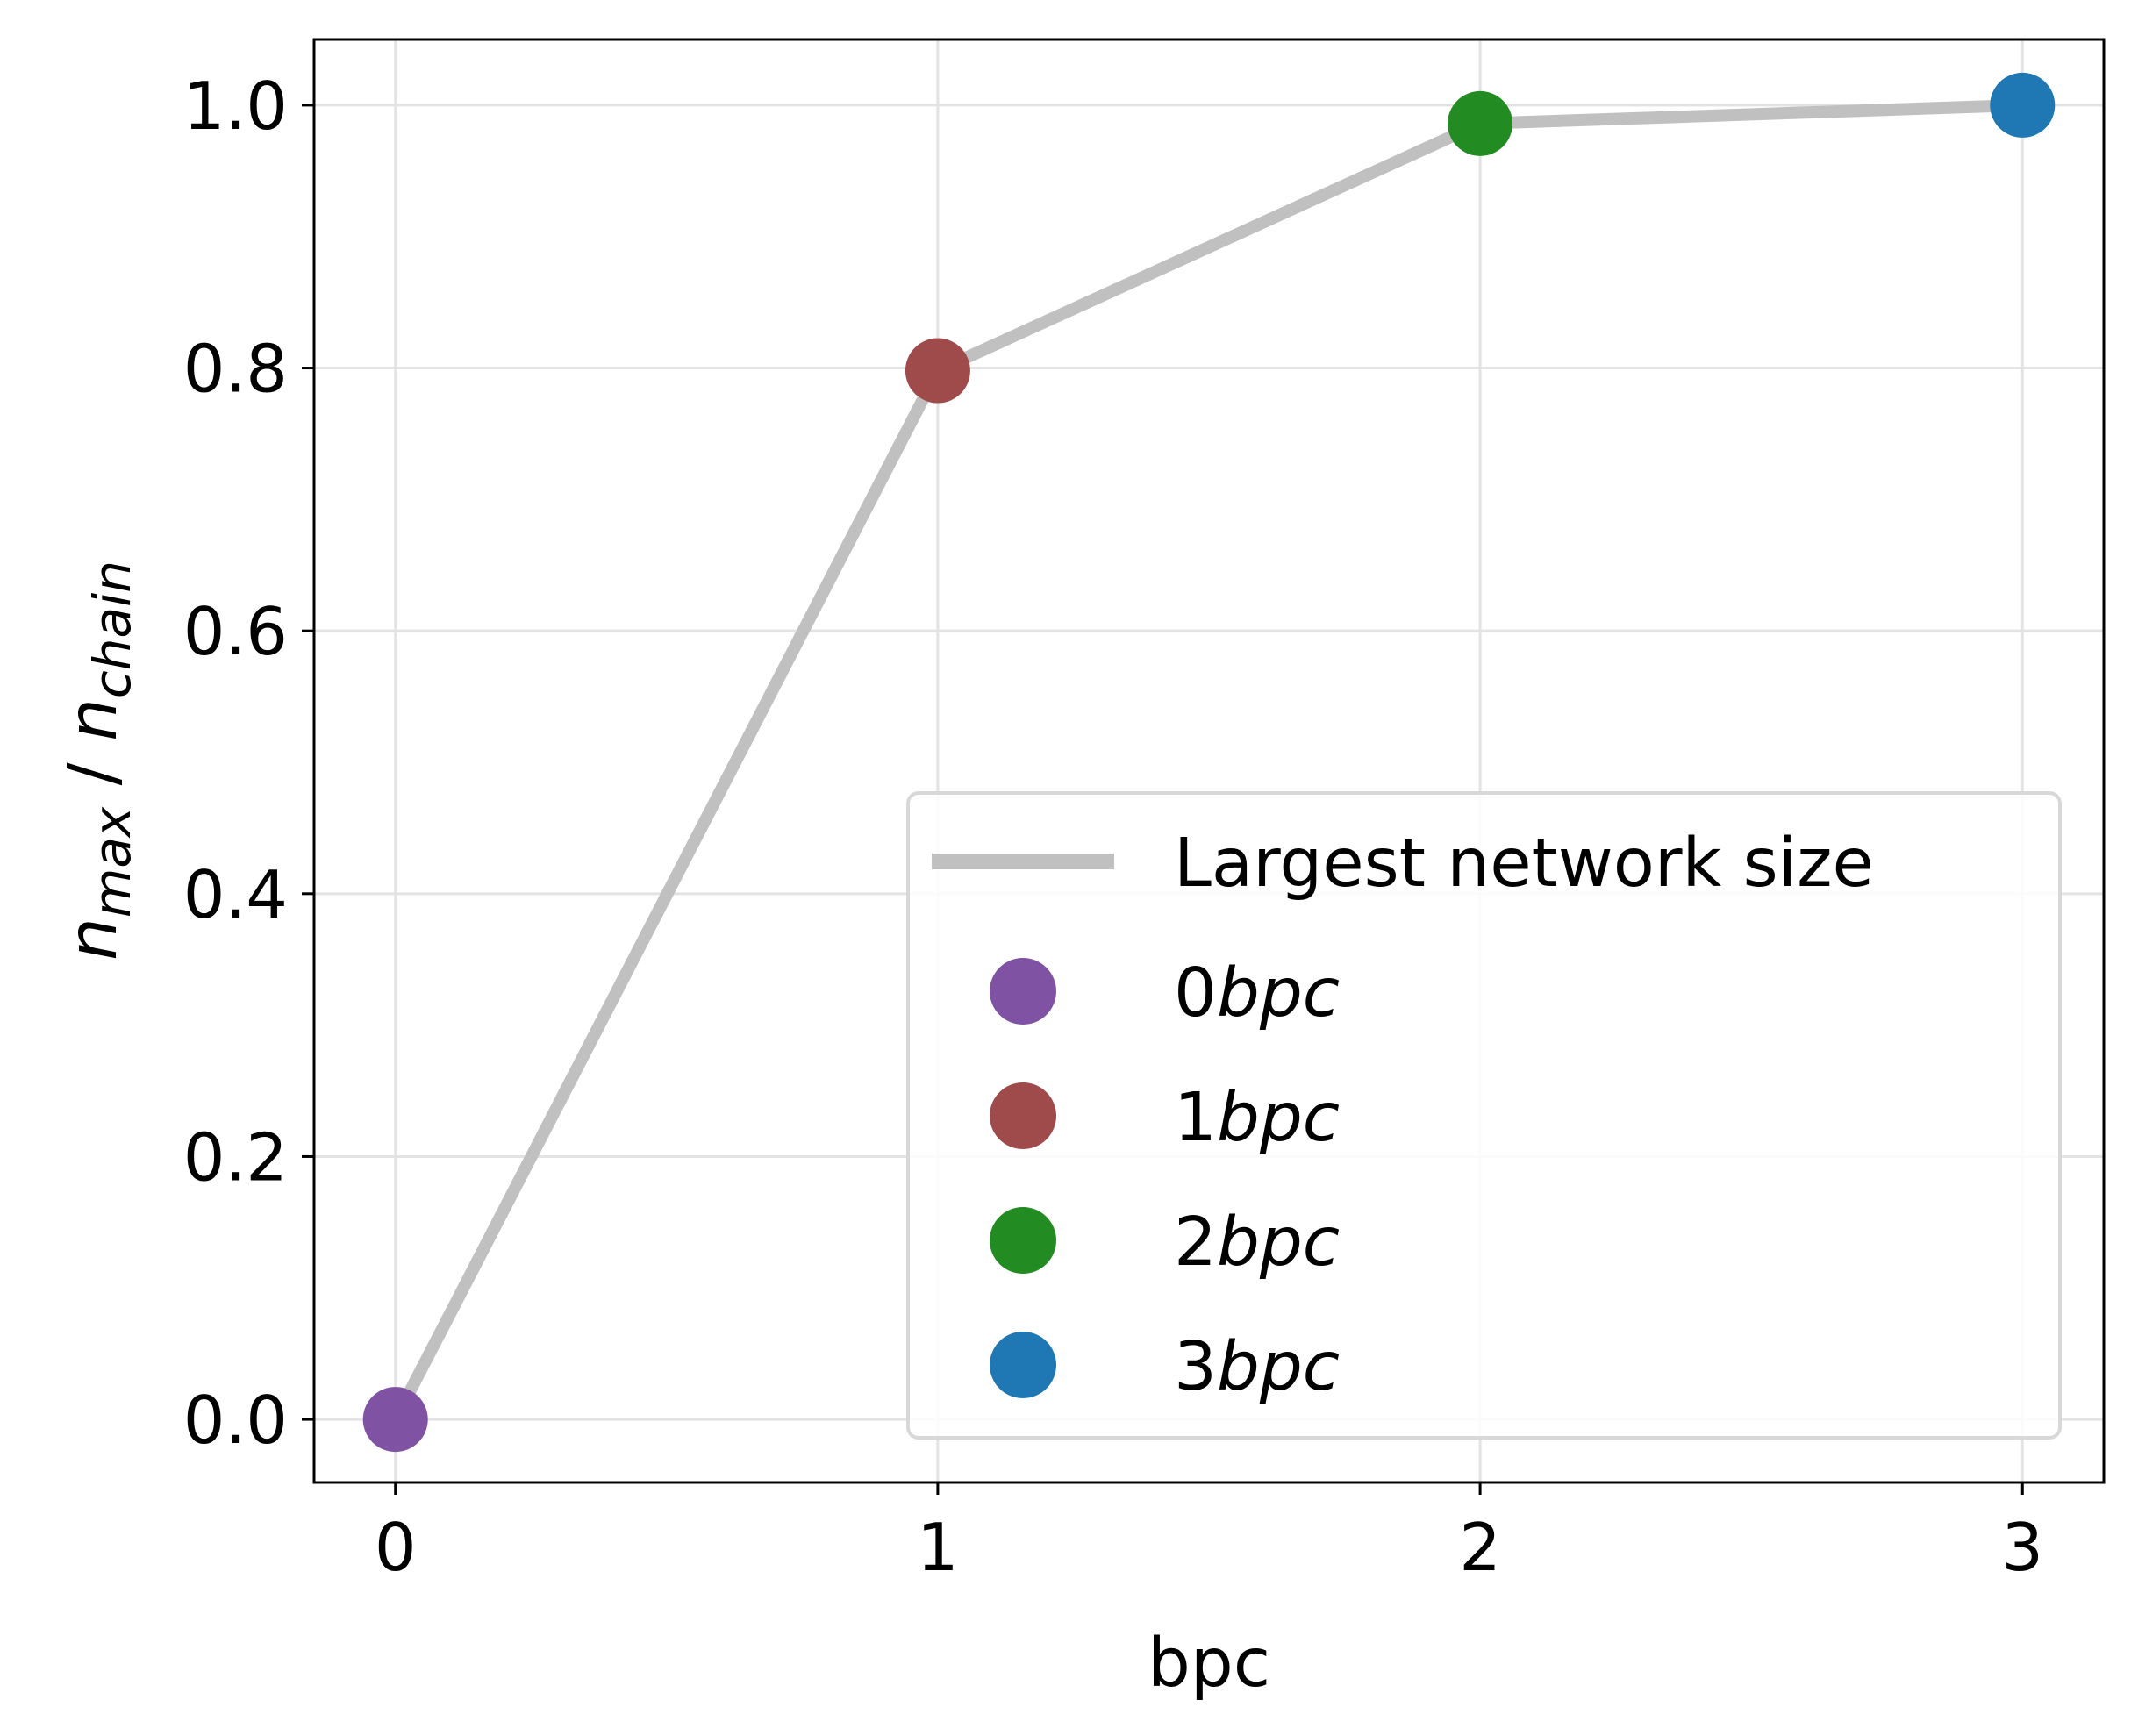 This screenshot has width=2131, height=1736. What do you see at coordinates (937, 371) in the screenshot?
I see `data-point-1bpc` at bounding box center [937, 371].